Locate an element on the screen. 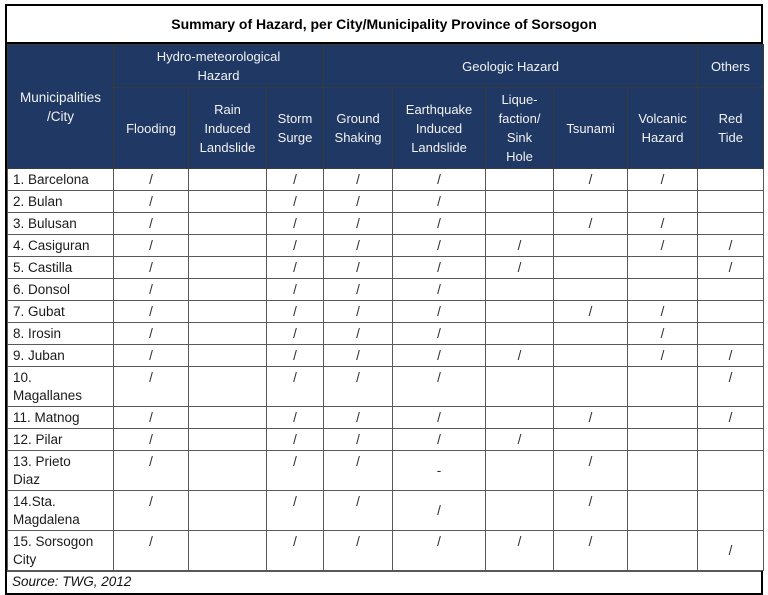  municipality-cell: 14.Sta. Magdalena is located at coordinates (60, 510).